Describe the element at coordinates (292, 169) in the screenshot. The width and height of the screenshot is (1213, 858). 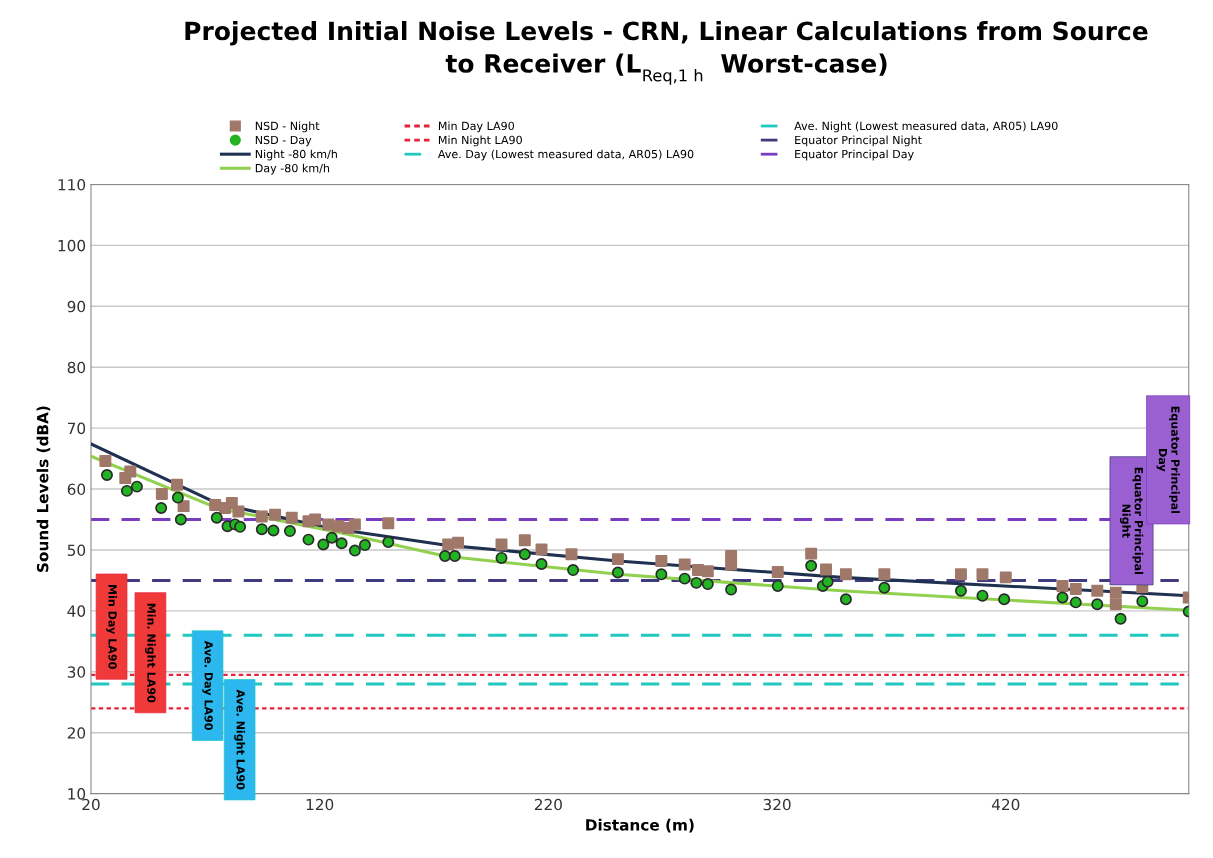
I see `legend-label: Day -80 km/h` at that location.